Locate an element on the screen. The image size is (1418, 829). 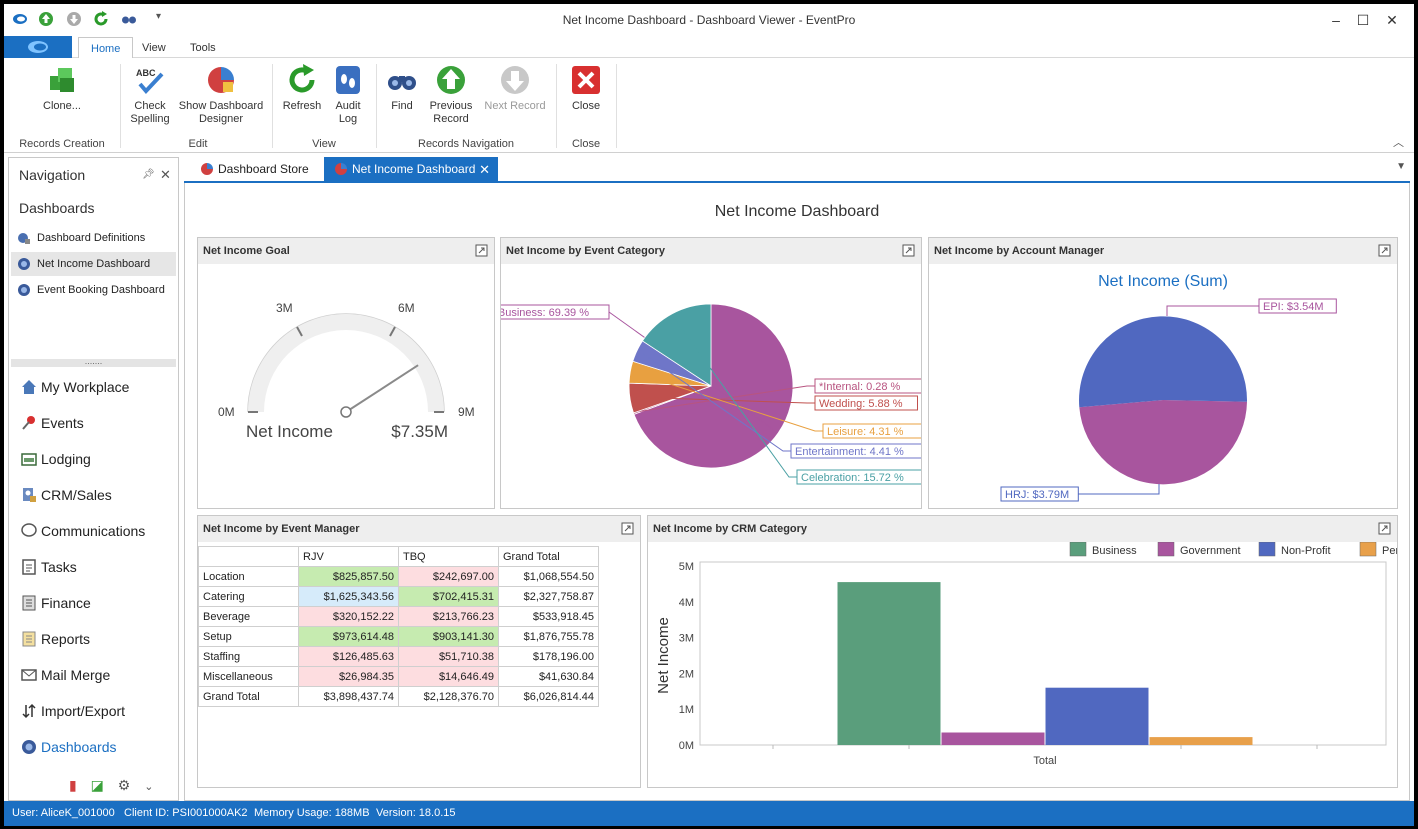
gear-icon: ⚙ is located at coordinates (124, 785).